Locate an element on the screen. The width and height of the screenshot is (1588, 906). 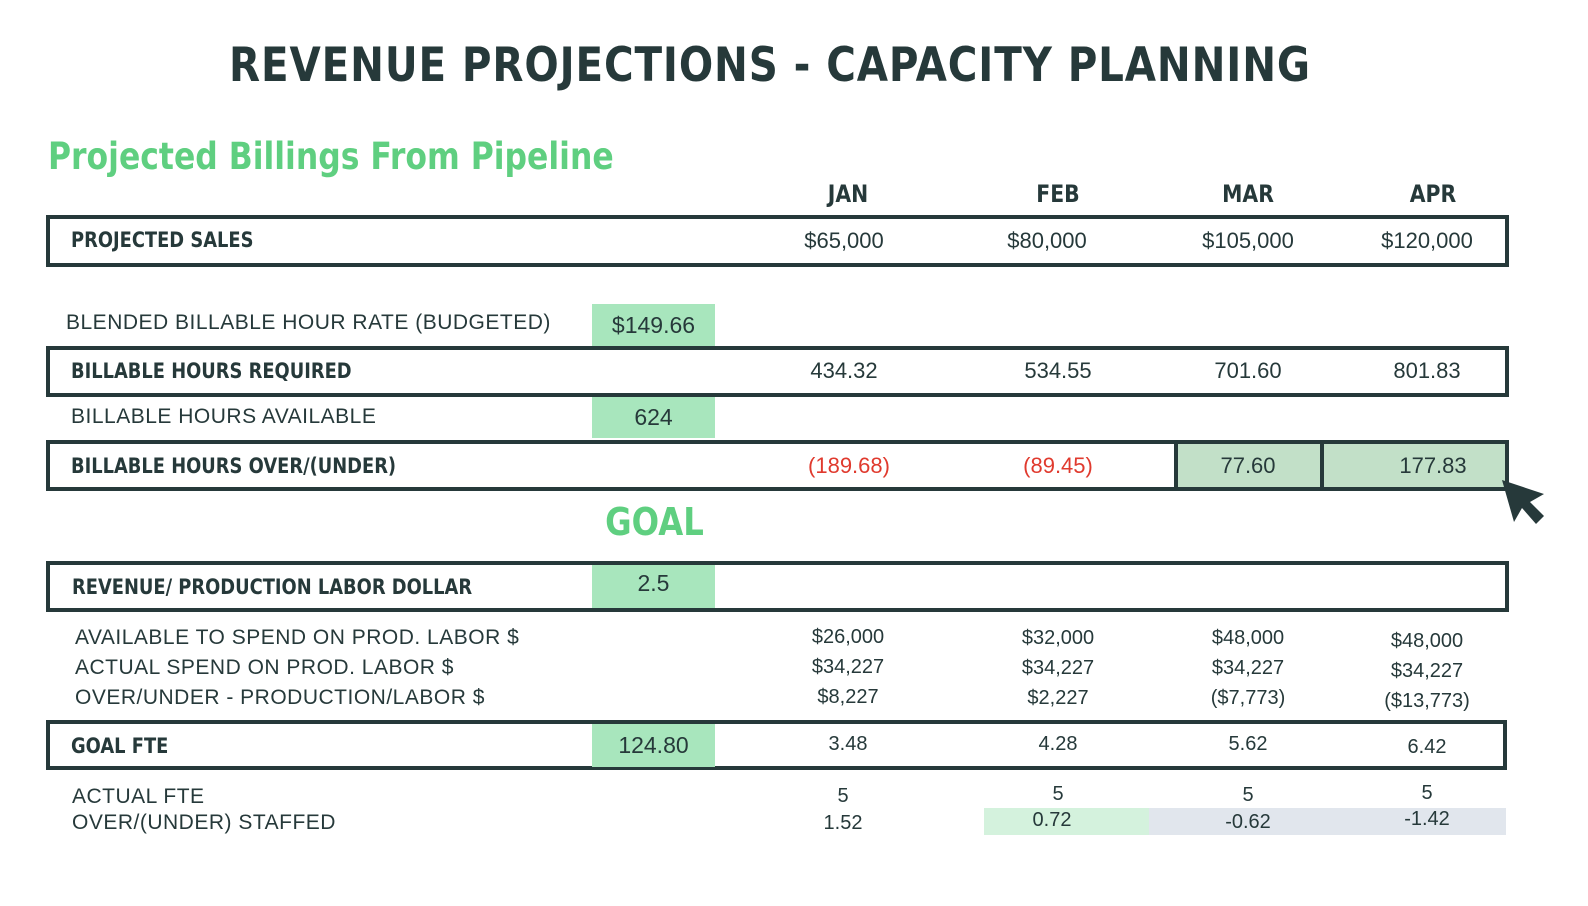
month-header-mar: MAR is located at coordinates (1248, 194).